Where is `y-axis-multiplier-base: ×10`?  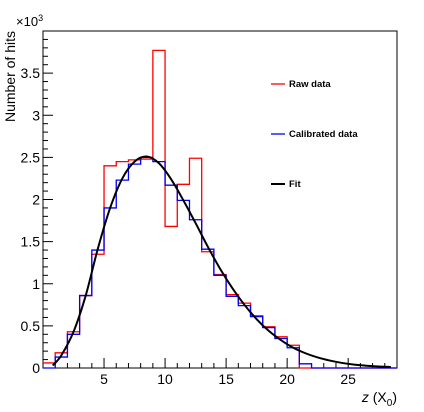
y-axis-multiplier-base: ×10 is located at coordinates (27, 21).